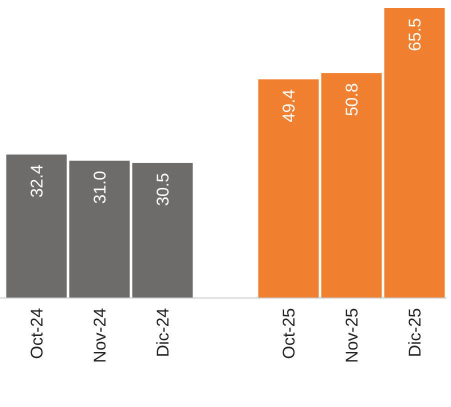 The height and width of the screenshot is (407, 451). What do you see at coordinates (163, 189) in the screenshot?
I see `data-label: 30.5` at bounding box center [163, 189].